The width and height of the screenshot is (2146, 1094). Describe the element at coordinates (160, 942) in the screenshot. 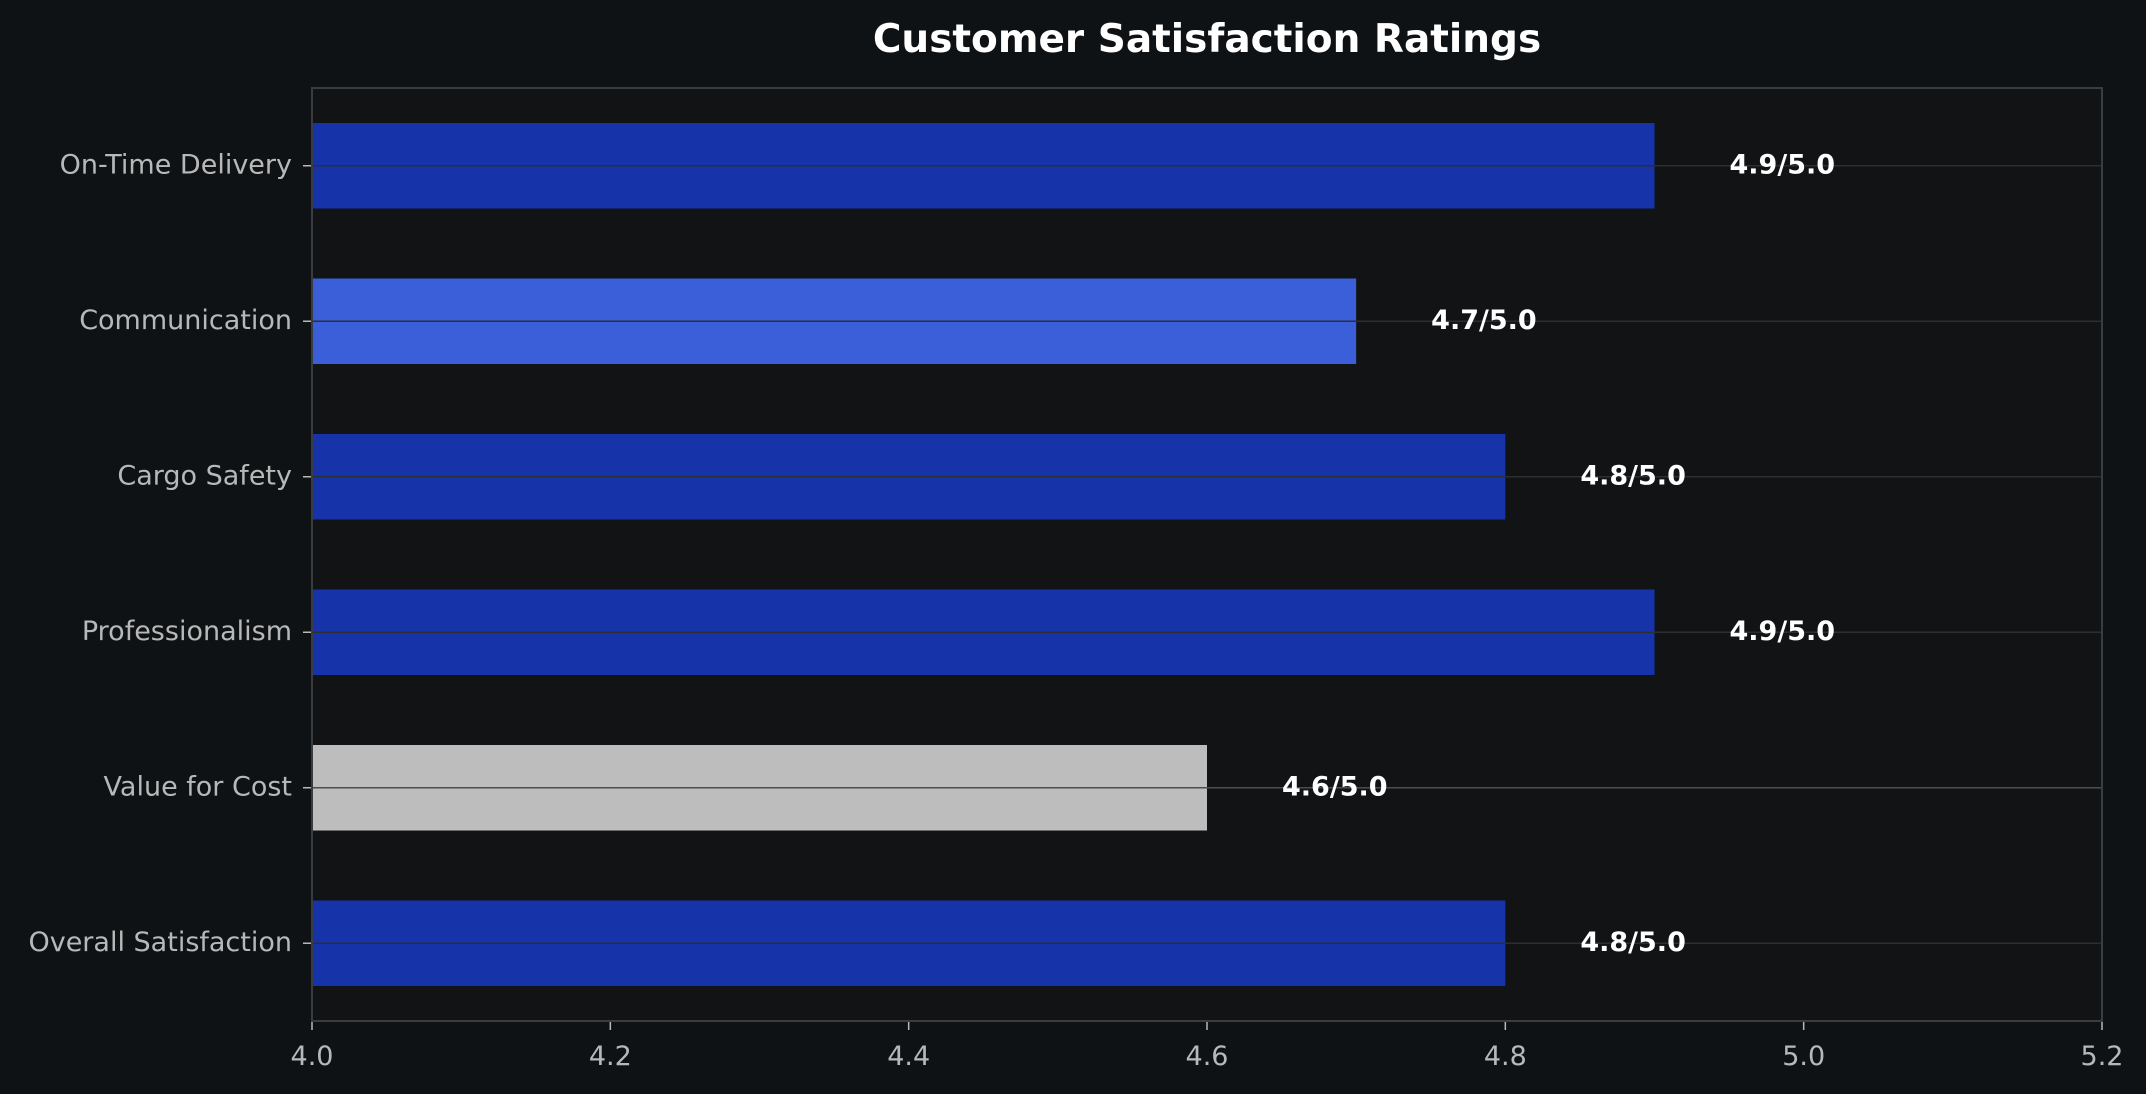

I see `y-tick-label: Overall Satisfaction` at that location.